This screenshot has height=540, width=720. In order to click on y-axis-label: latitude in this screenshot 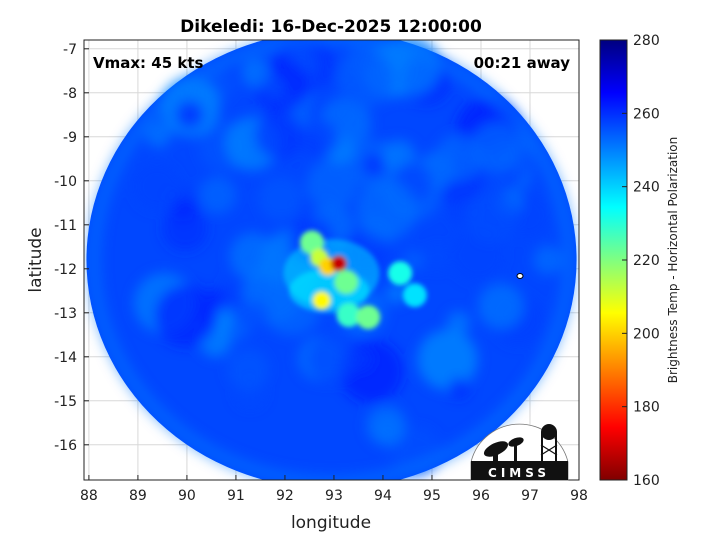, I will do `click(36, 259)`.